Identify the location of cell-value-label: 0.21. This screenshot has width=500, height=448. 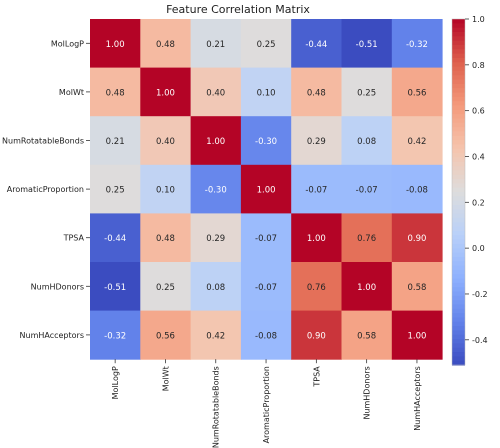
(215, 45).